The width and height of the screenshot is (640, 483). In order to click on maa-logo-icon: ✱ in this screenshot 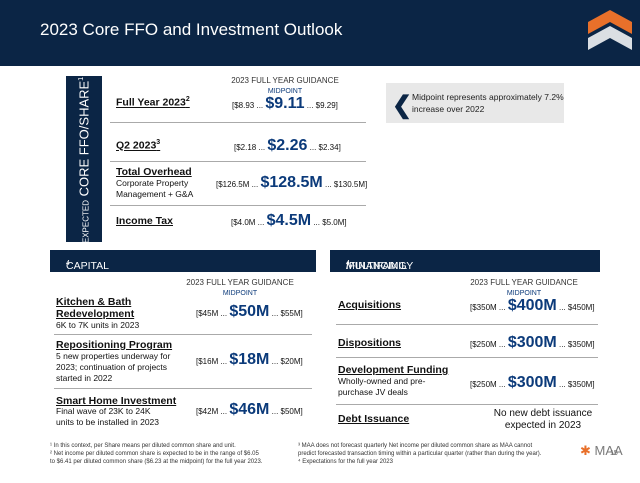, I will do `click(585, 450)`.